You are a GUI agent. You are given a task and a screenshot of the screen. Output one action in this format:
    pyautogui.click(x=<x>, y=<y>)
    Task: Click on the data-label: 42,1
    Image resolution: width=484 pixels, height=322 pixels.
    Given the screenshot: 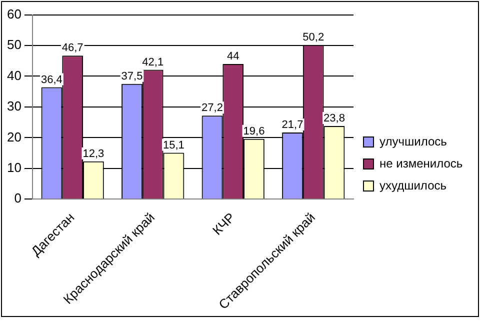 What is the action you would take?
    pyautogui.click(x=153, y=62)
    